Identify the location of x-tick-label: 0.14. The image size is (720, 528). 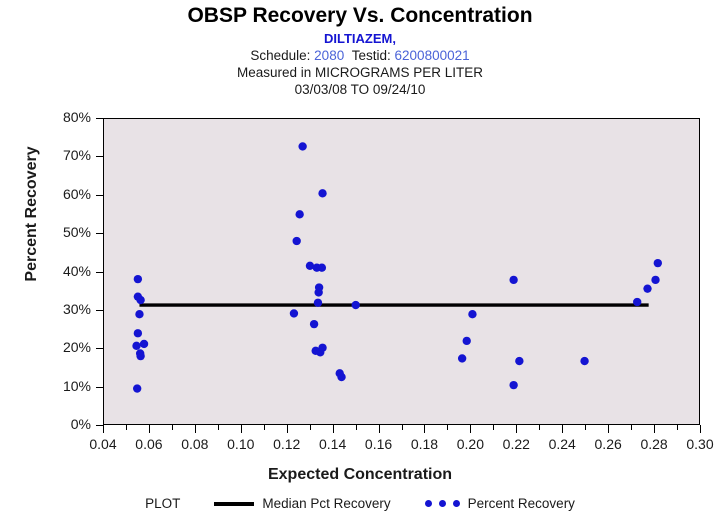
(332, 444).